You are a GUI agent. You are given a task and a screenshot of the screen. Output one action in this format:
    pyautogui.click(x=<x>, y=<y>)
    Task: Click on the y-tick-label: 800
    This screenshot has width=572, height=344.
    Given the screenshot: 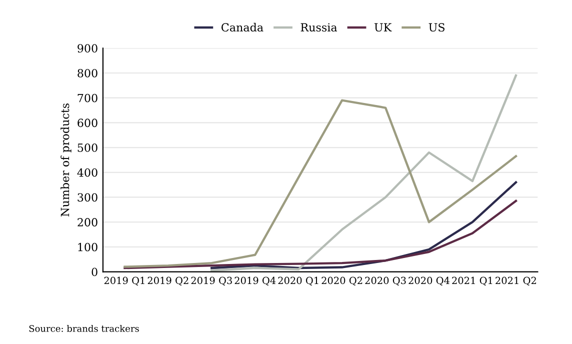 What is the action you would take?
    pyautogui.click(x=88, y=73)
    